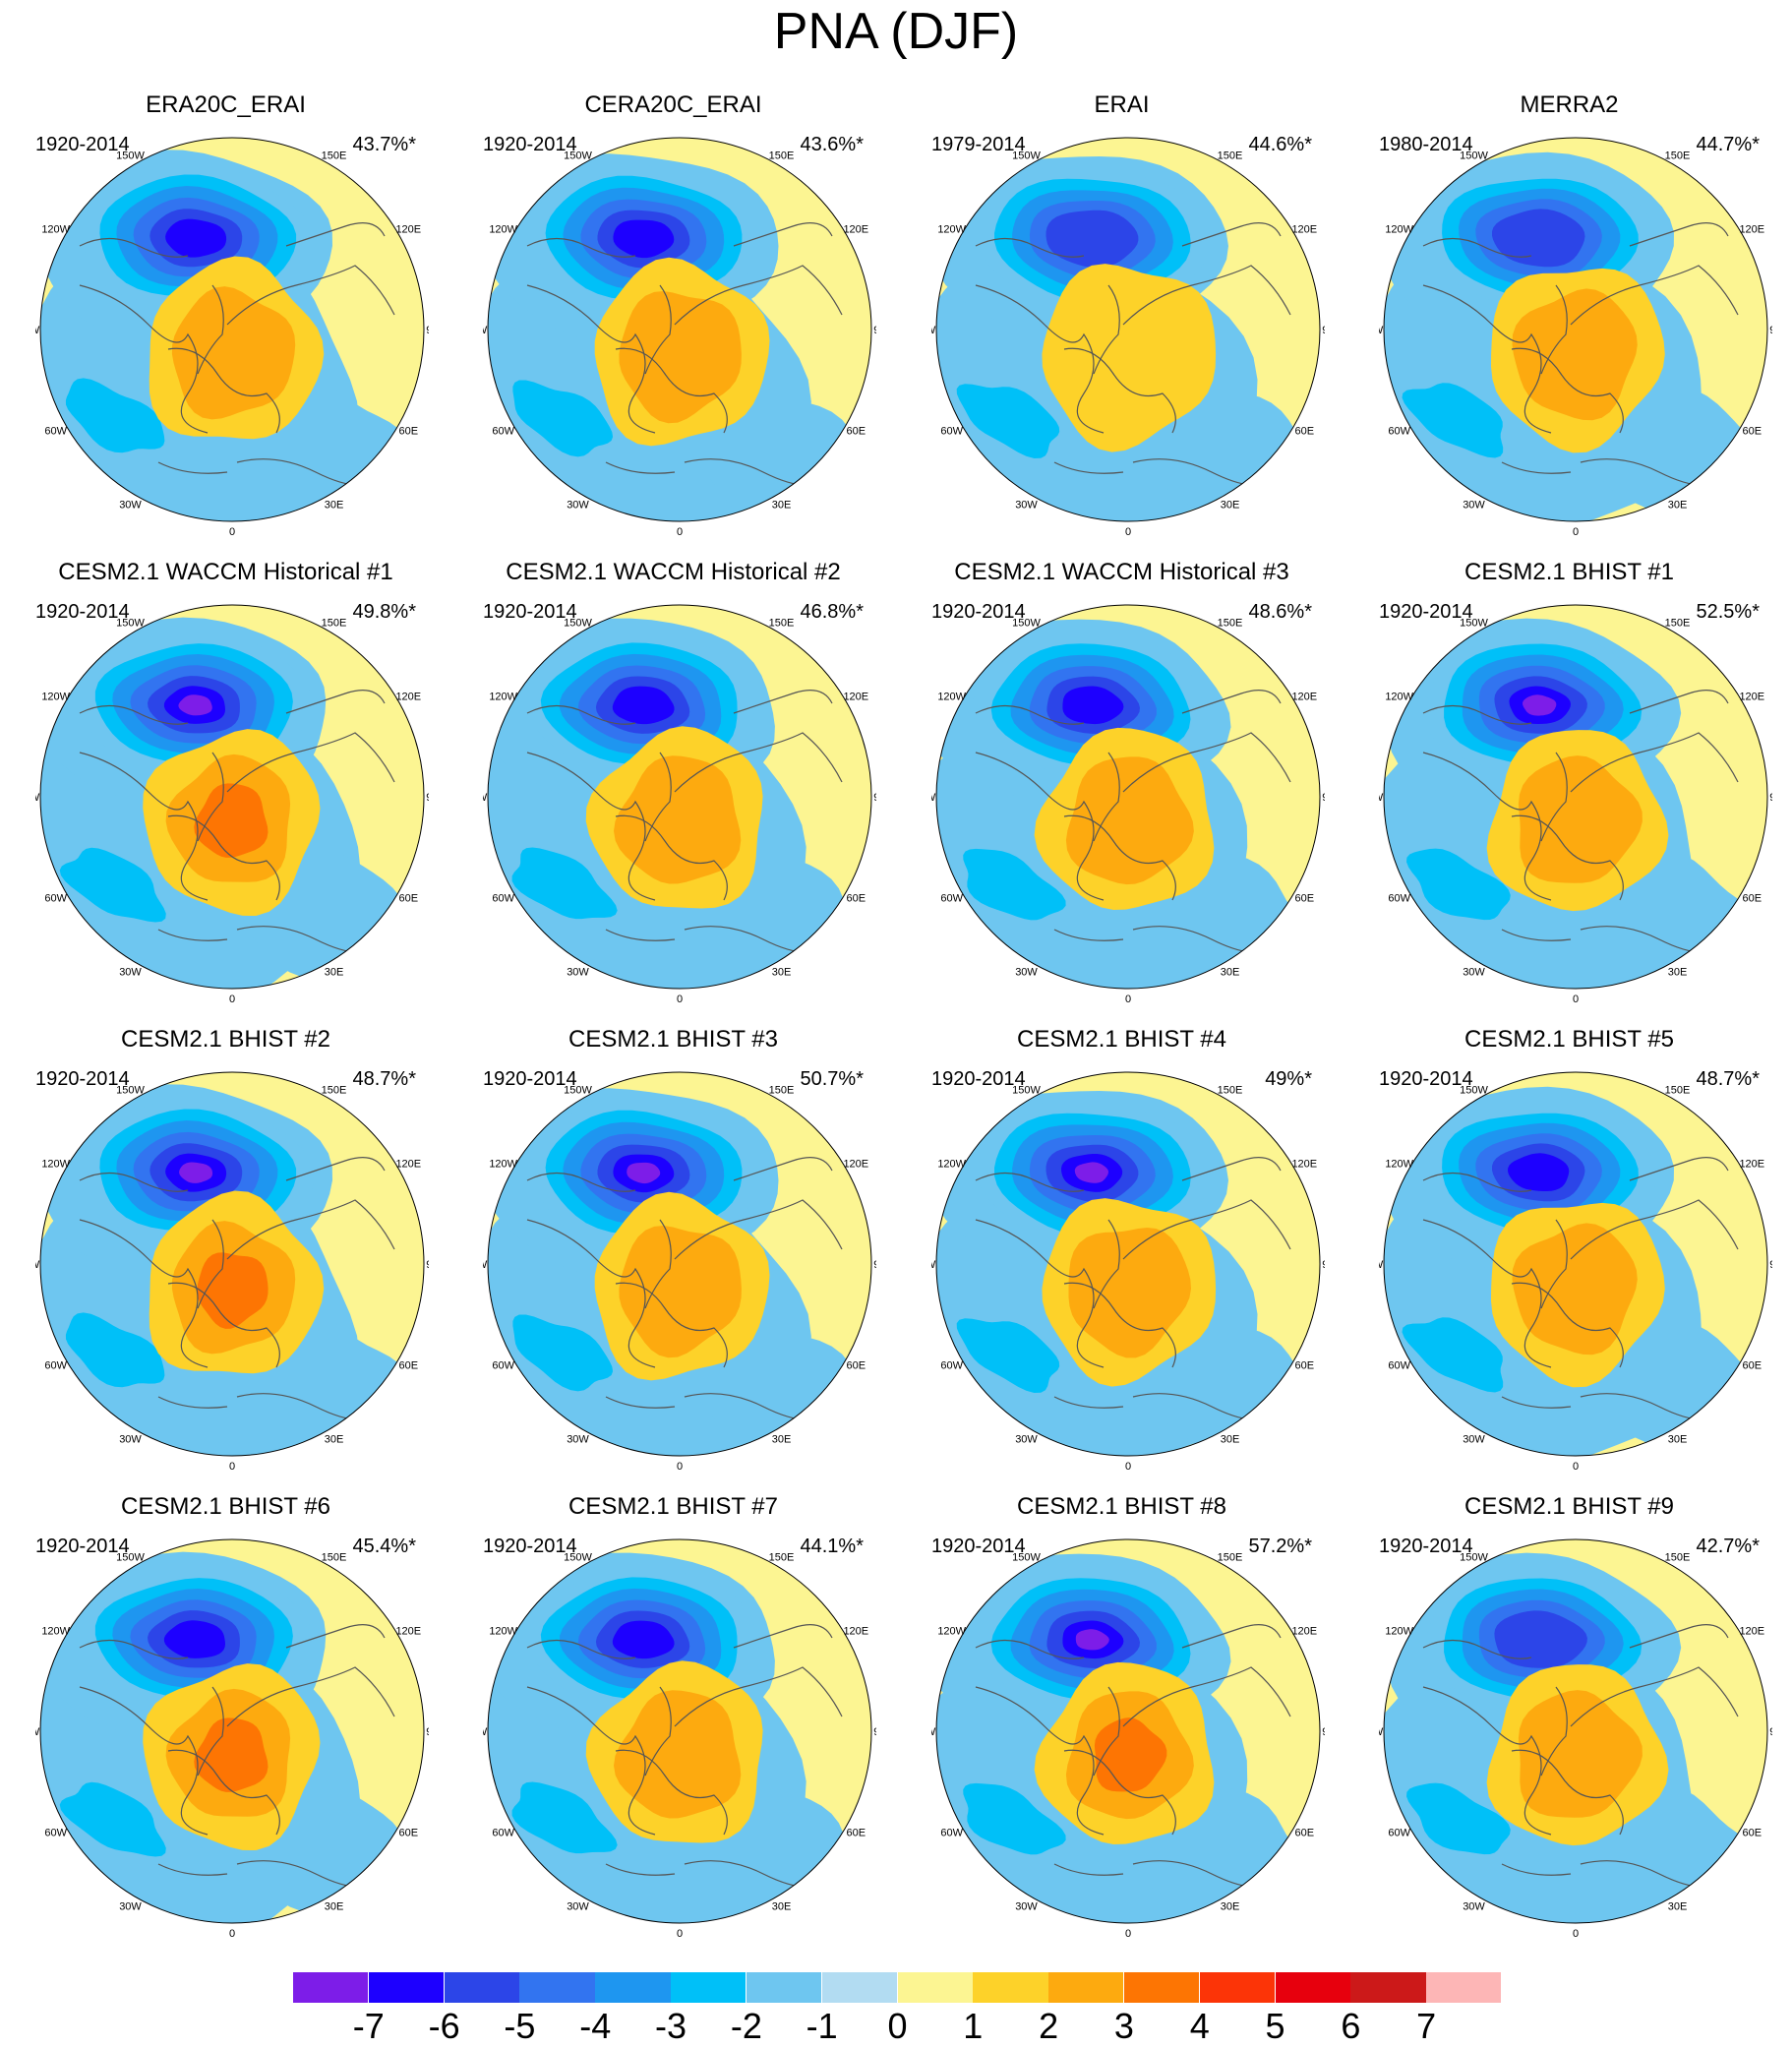  I want to click on pacific-low-level-neg7, so click(1540, 705).